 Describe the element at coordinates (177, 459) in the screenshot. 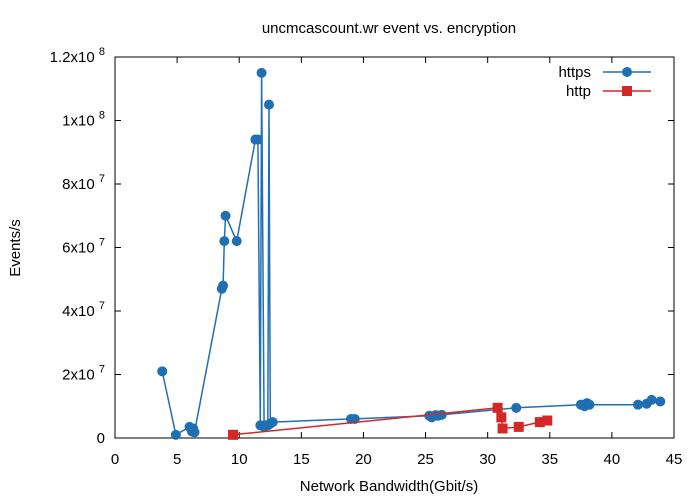

I see `x-tick-label: 5` at that location.